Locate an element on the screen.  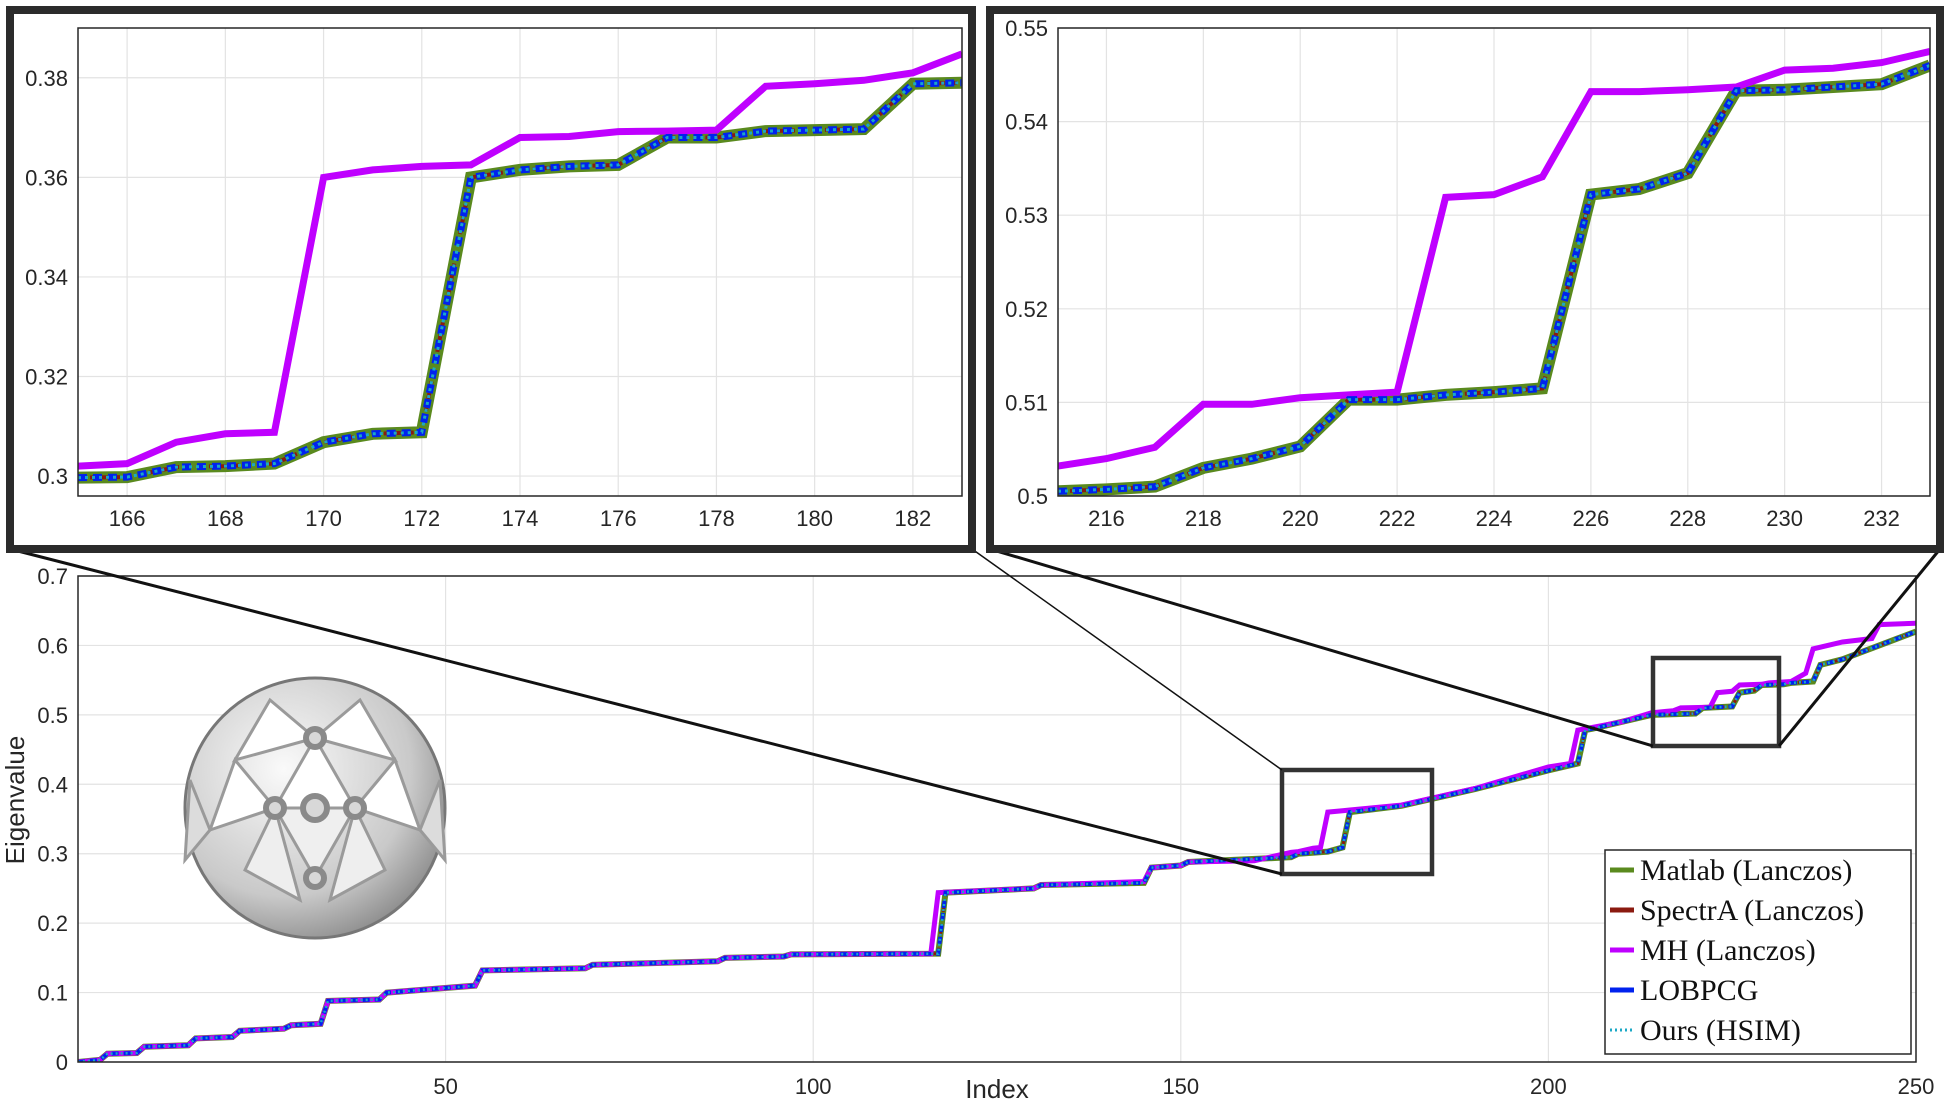
main-ytick-label: 0.5 is located at coordinates (52, 715).